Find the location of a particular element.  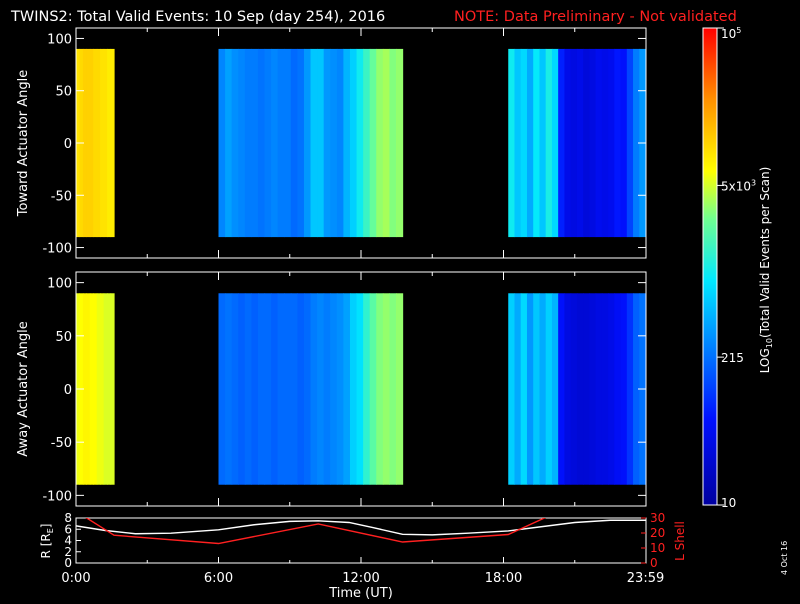

away-y-axis-label: Away Actuator Angle is located at coordinates (23, 388).